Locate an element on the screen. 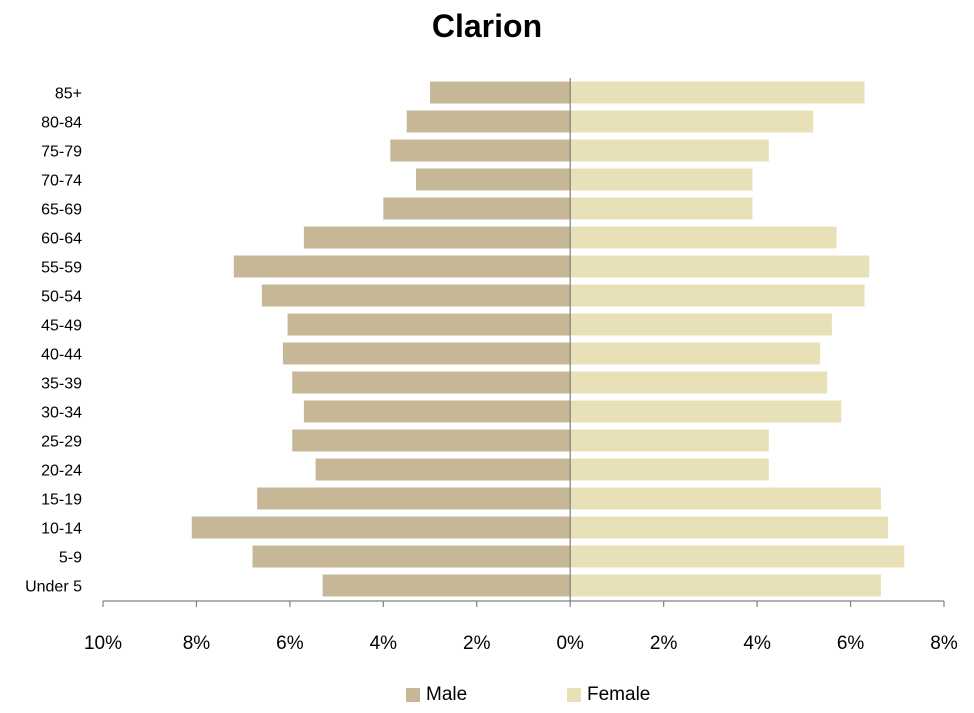 The width and height of the screenshot is (974, 713). category-label: 65-69 is located at coordinates (61, 210).